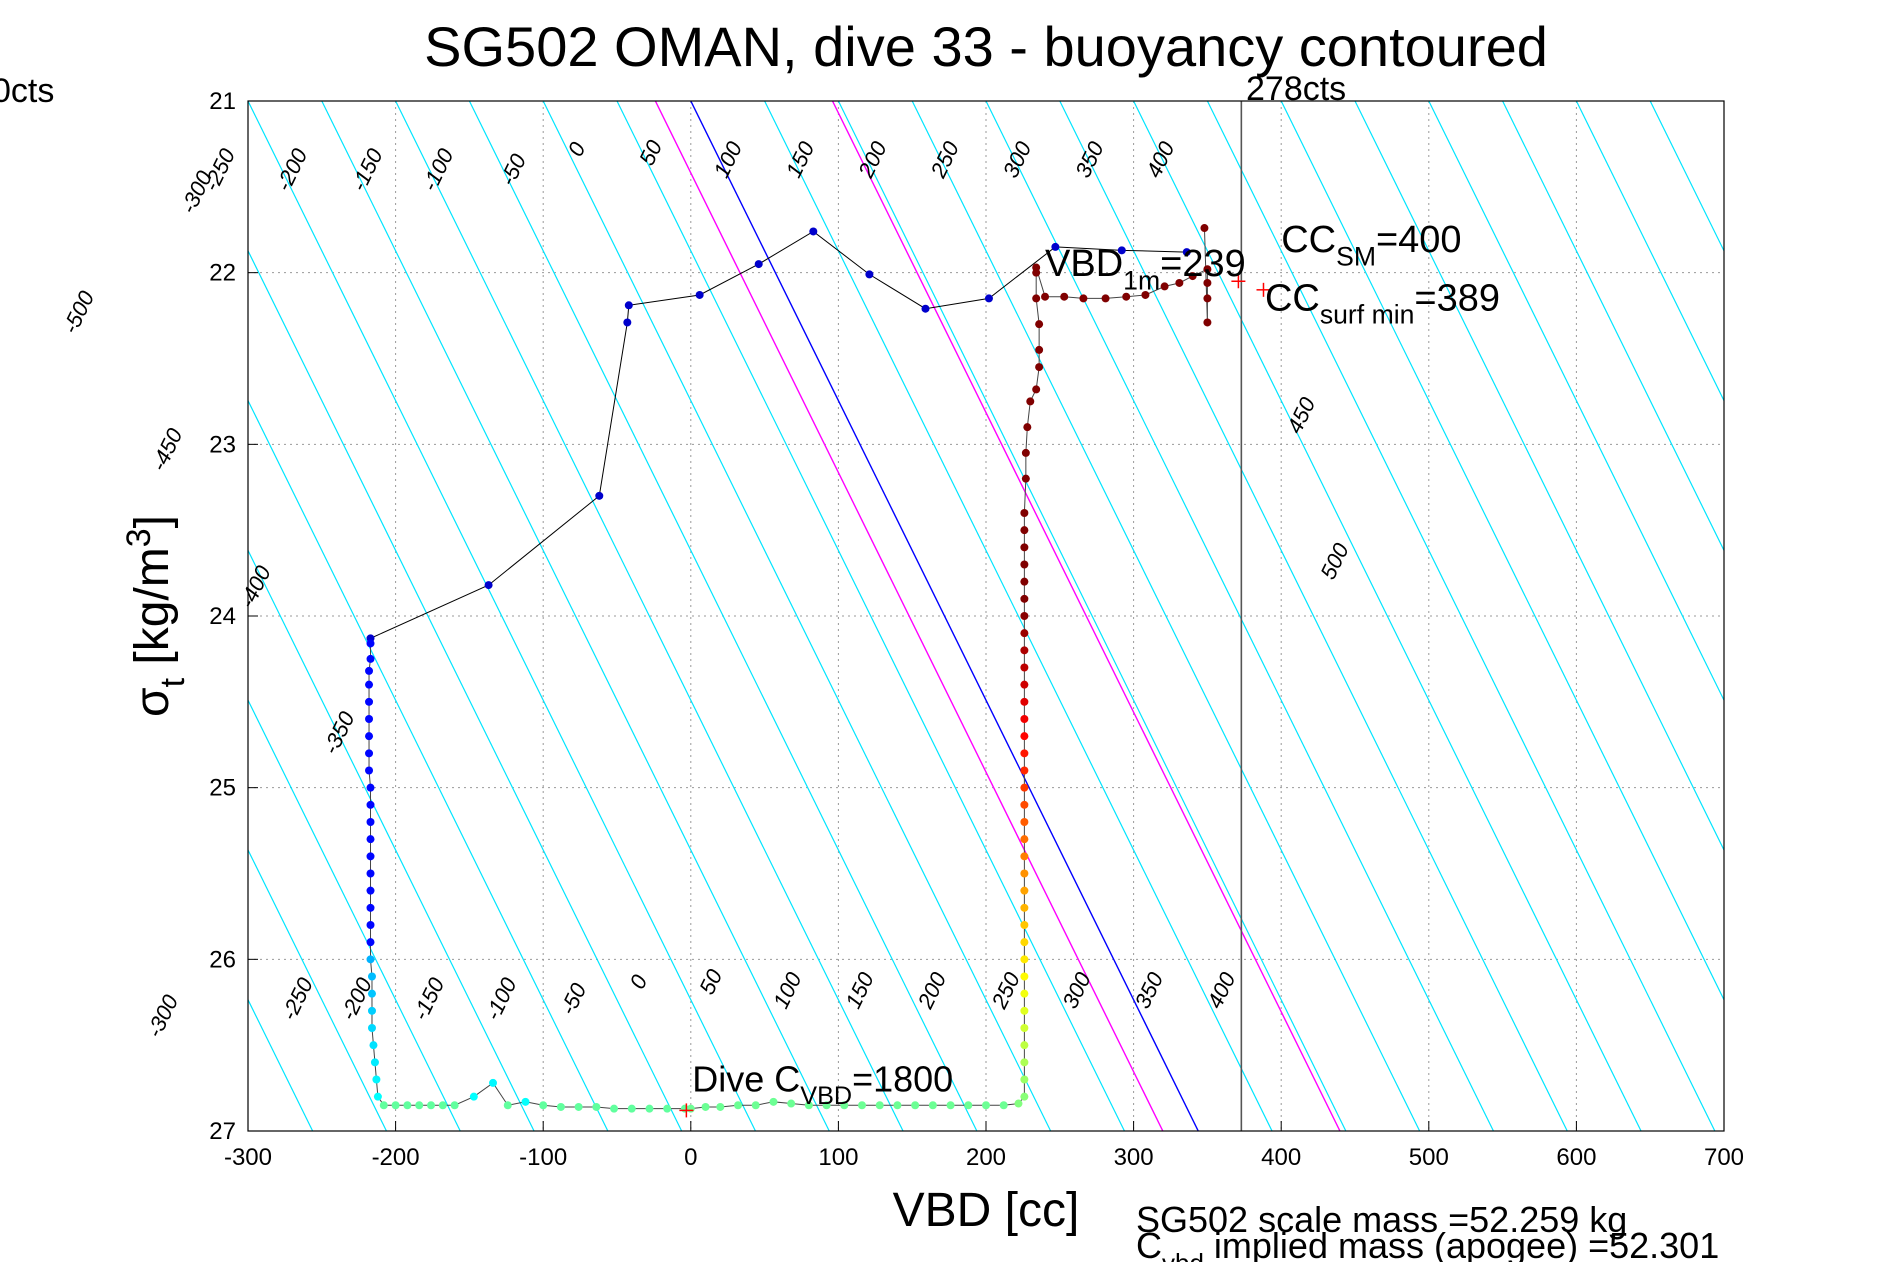  I want to click on y-tick-label: 21, so click(222, 101).